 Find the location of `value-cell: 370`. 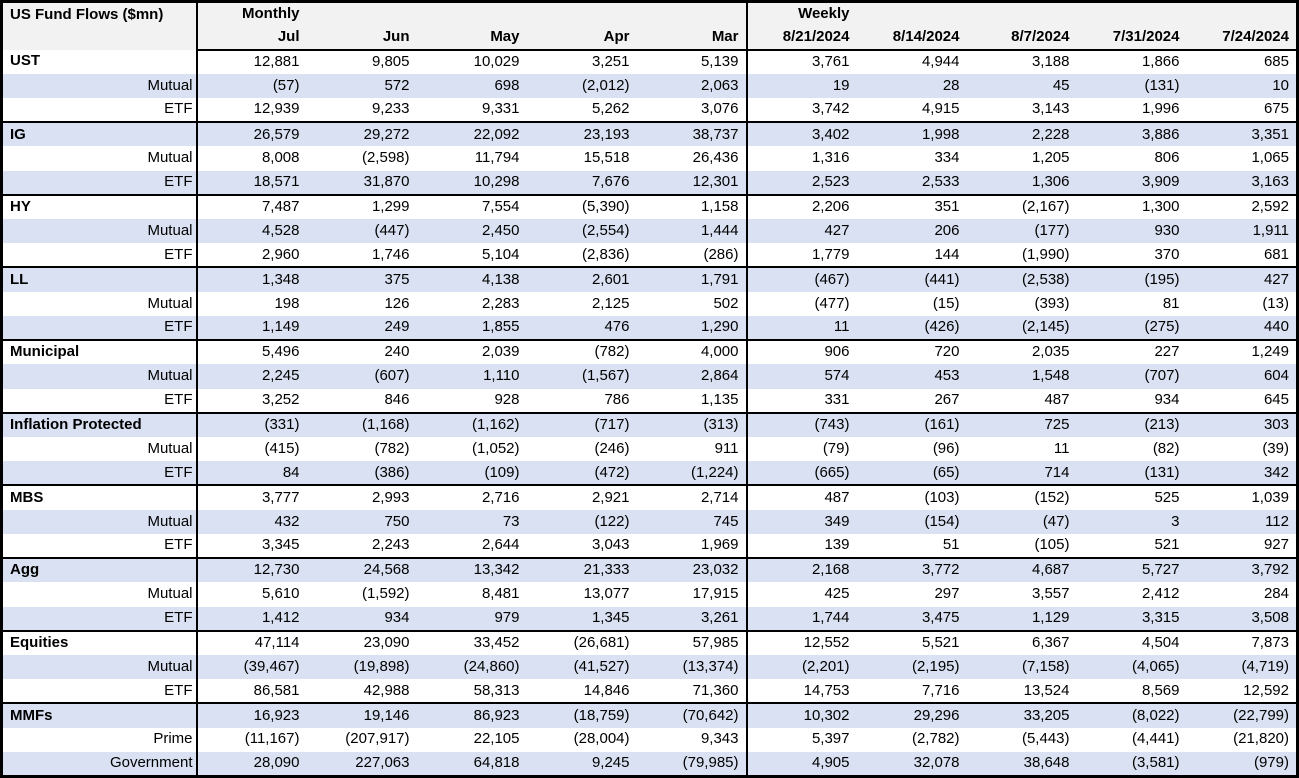

value-cell: 370 is located at coordinates (1167, 254).